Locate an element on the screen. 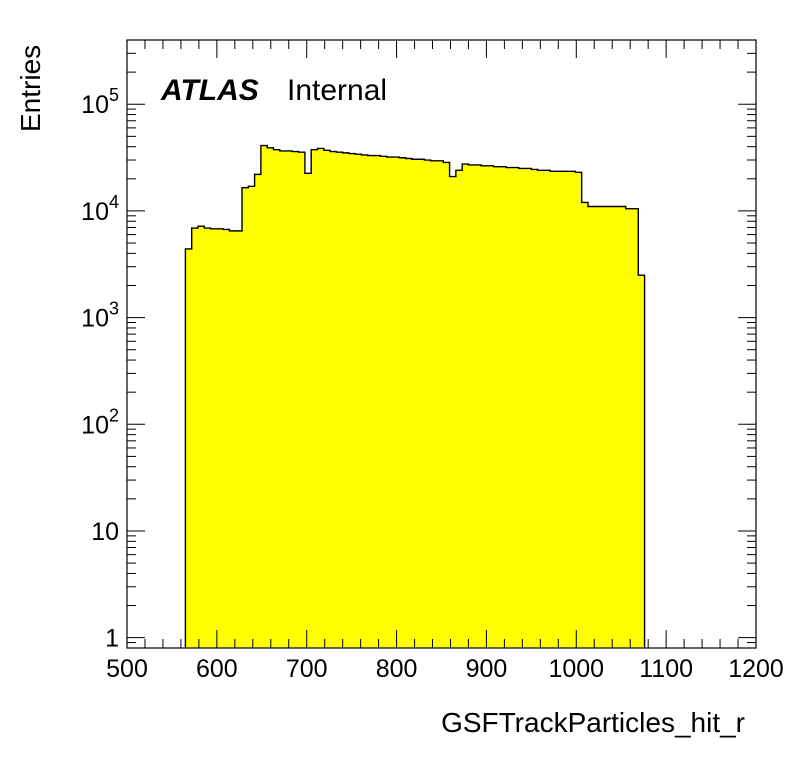  x-tick-label: 500 is located at coordinates (127, 669).